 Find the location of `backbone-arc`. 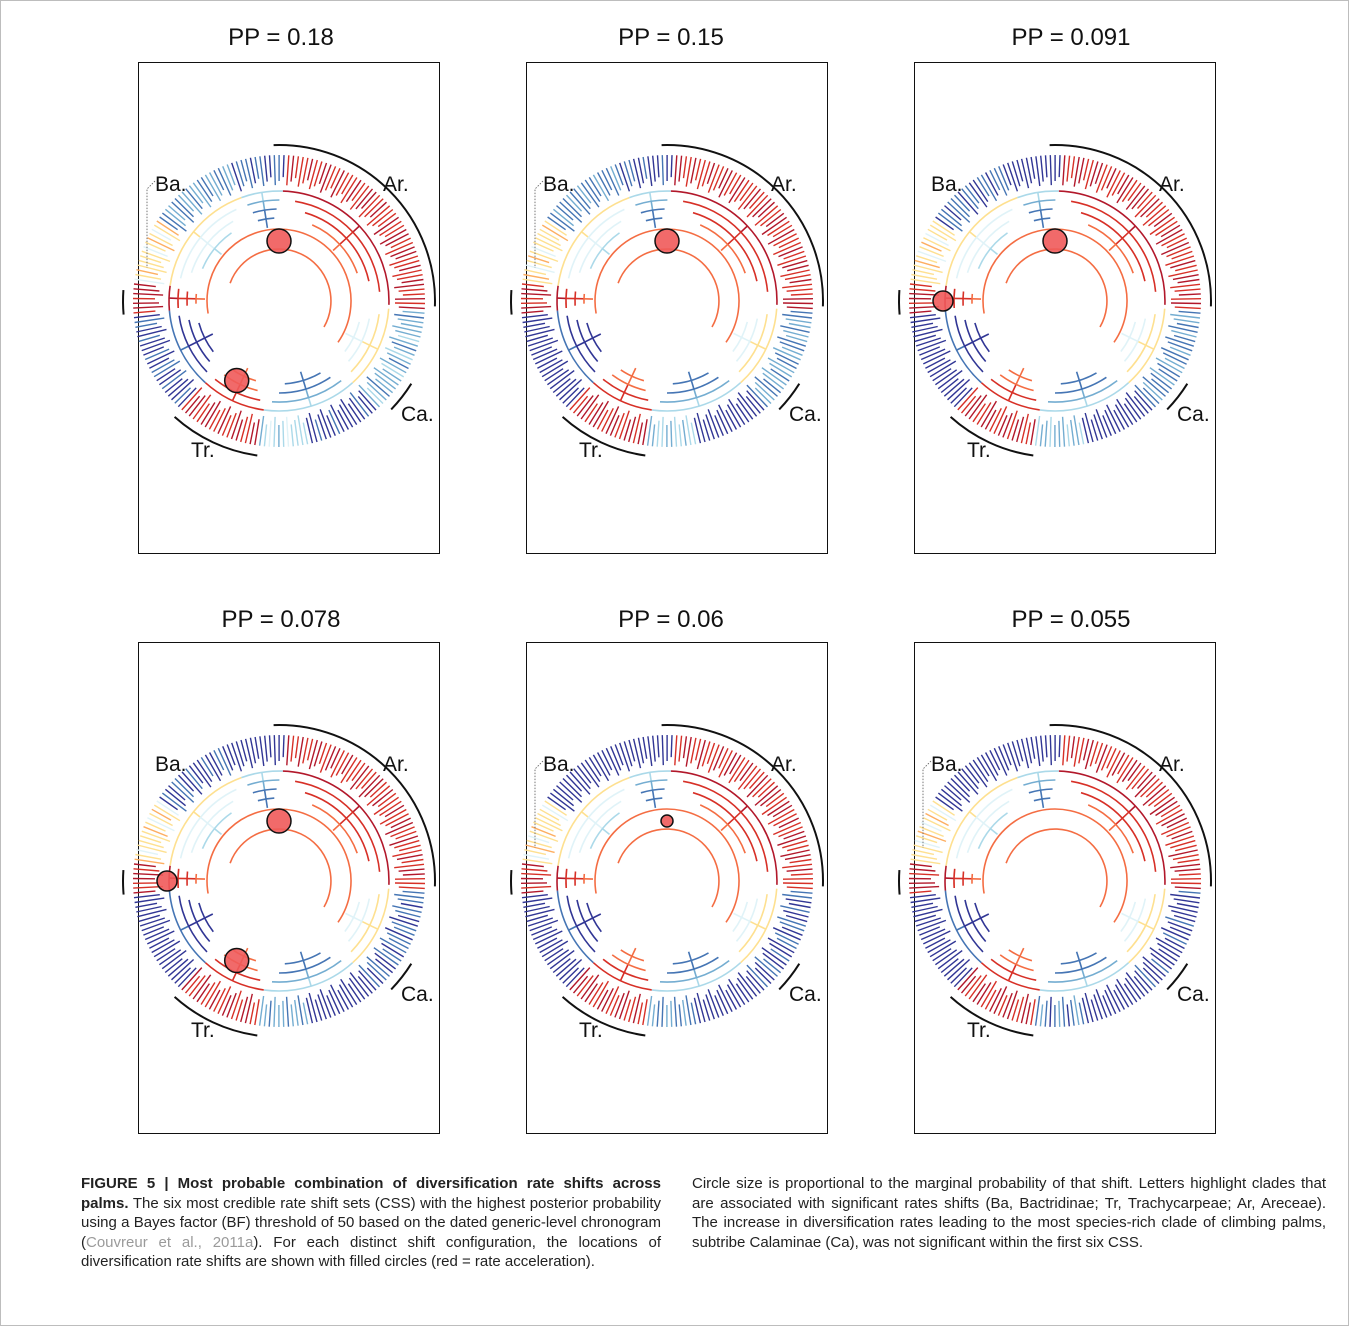

backbone-arc is located at coordinates (668, 288).